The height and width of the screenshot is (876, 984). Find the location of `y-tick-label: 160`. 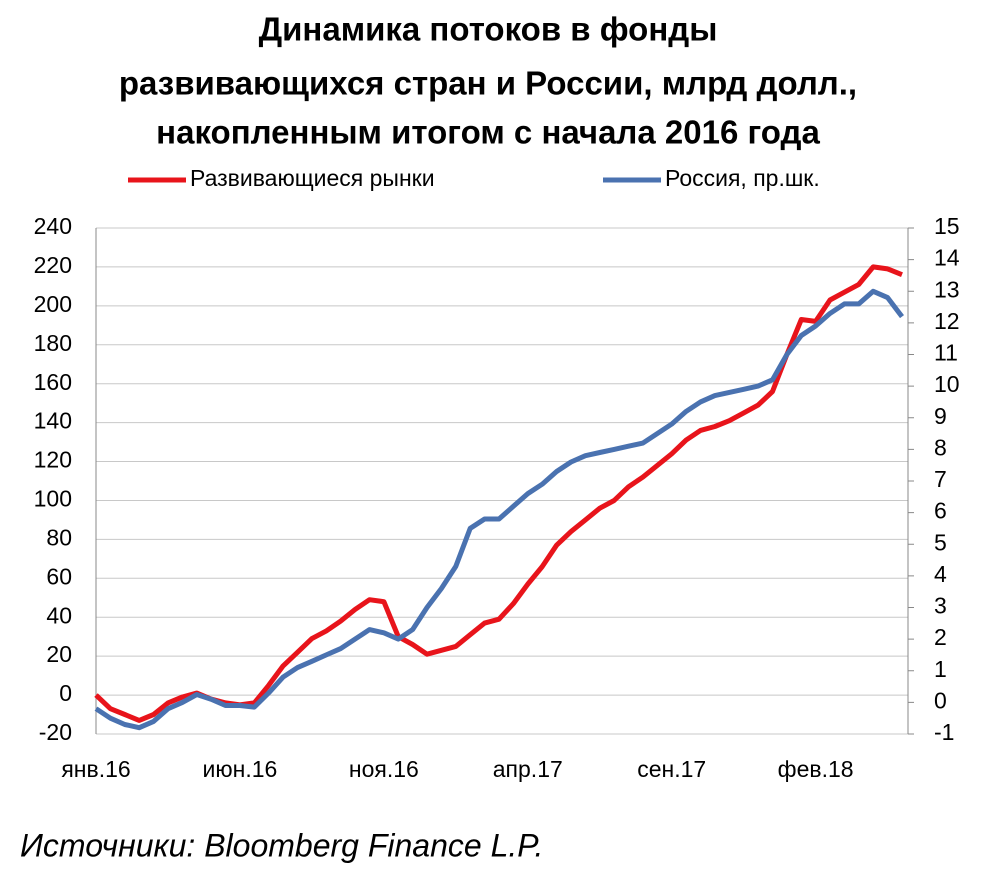

y-tick-label: 160 is located at coordinates (53, 382).